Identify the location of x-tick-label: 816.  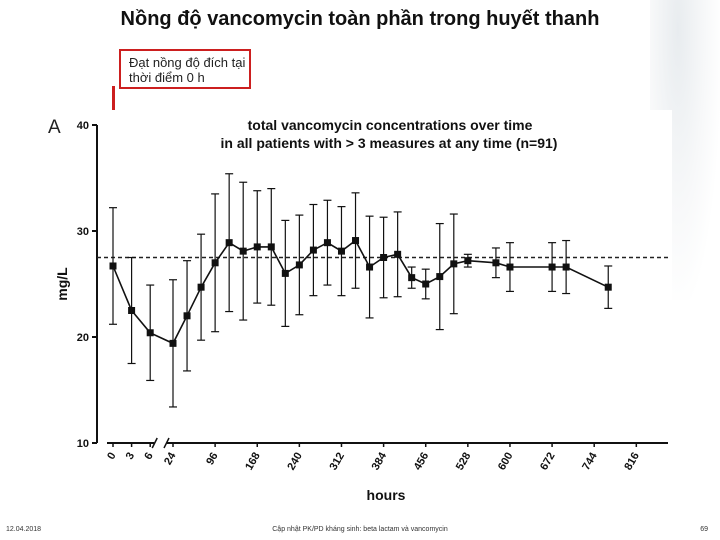
(632, 462).